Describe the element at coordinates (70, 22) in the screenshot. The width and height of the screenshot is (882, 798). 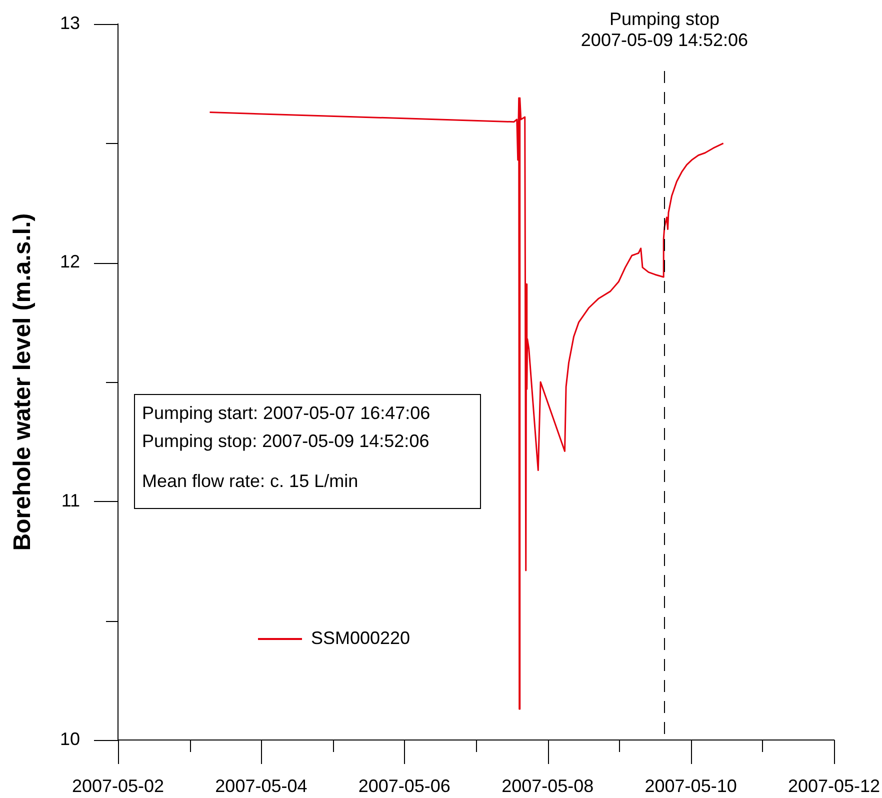
I see `y-tick-label: 13` at that location.